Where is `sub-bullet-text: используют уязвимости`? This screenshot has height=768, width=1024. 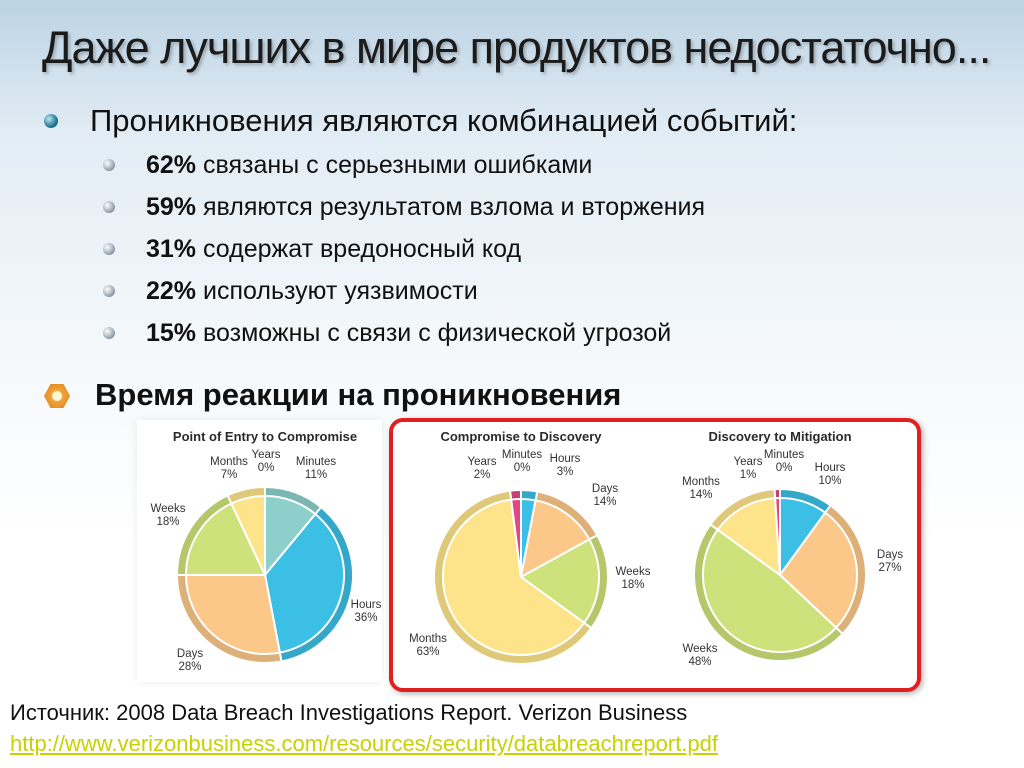
sub-bullet-text: используют уязвимости is located at coordinates (340, 291).